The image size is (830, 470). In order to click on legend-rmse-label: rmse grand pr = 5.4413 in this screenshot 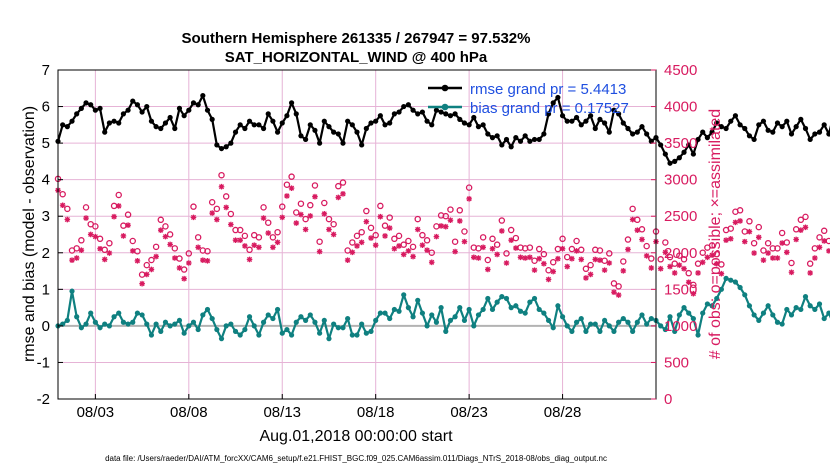, I will do `click(548, 89)`.